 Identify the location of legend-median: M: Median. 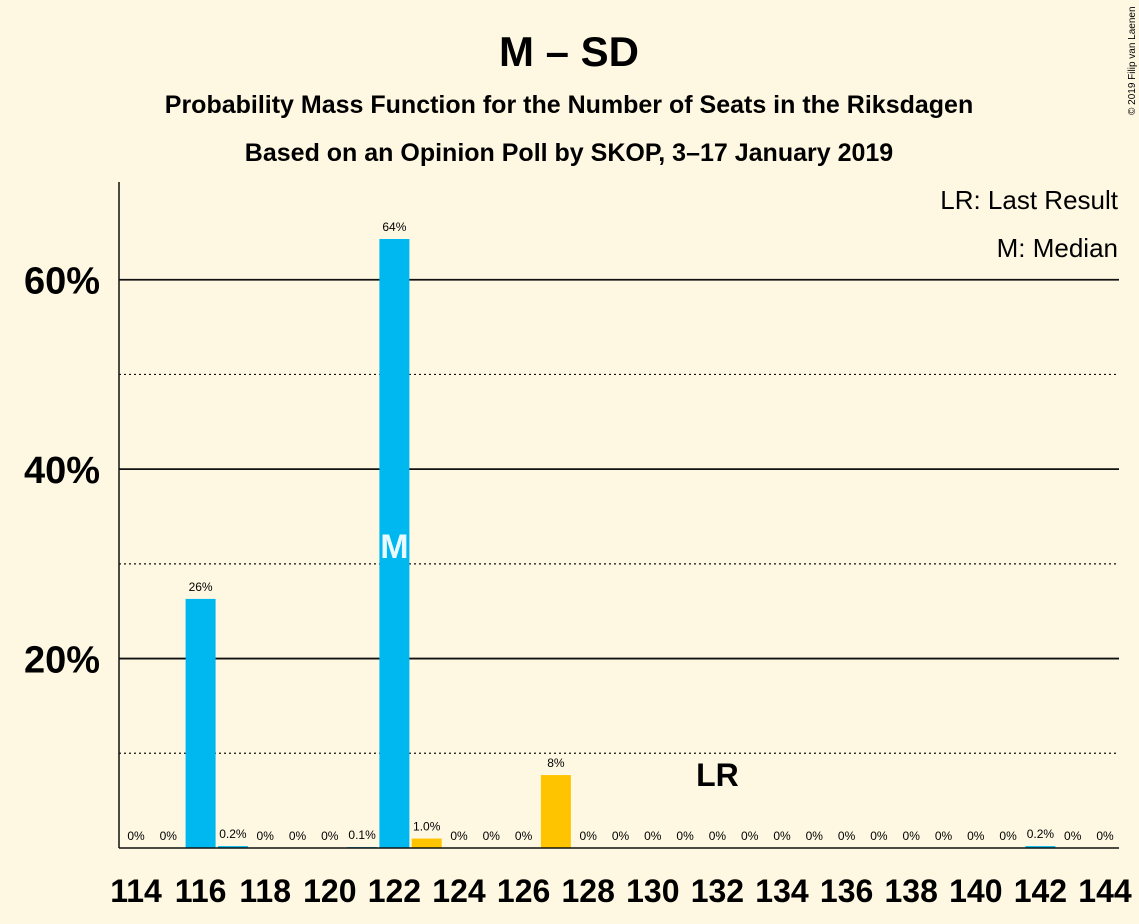
(1057, 248).